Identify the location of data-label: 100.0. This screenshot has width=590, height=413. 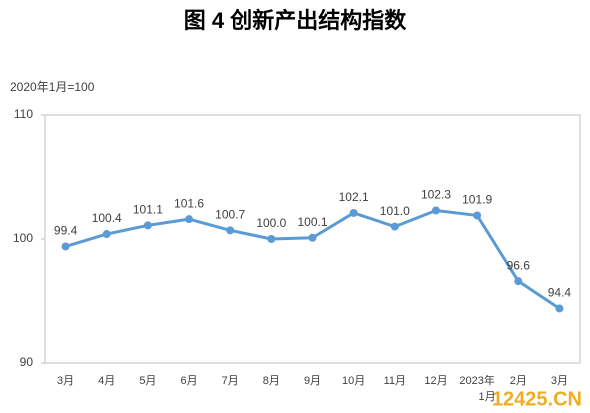
(271, 223).